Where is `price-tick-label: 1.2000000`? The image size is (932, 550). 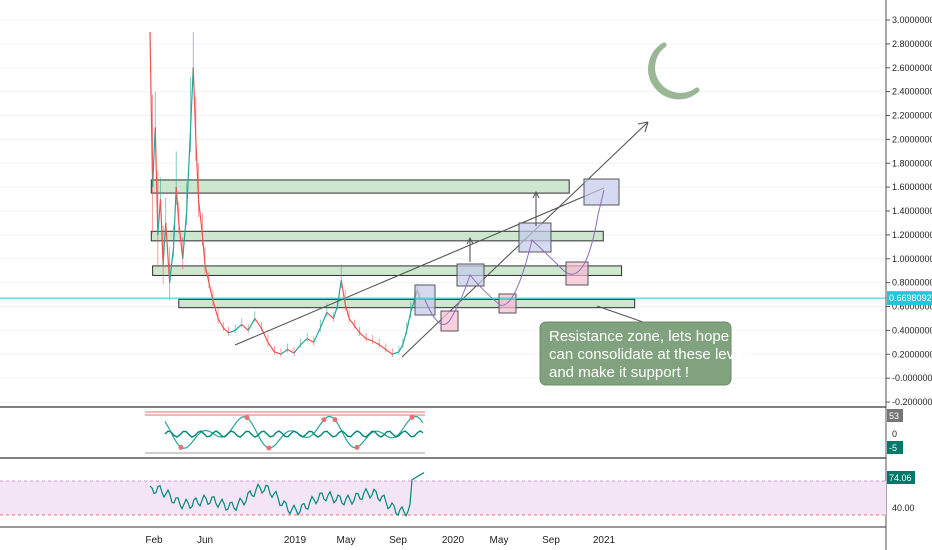
price-tick-label: 1.2000000 is located at coordinates (912, 235).